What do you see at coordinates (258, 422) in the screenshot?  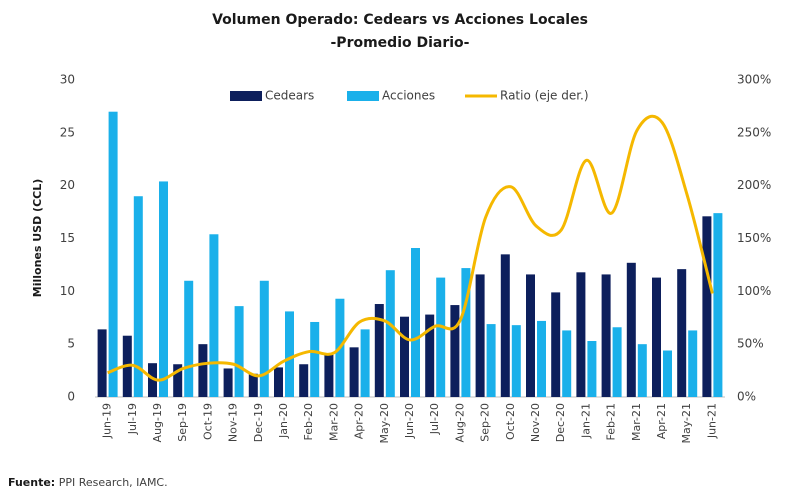 I see `x-tick-label: Dec-19` at bounding box center [258, 422].